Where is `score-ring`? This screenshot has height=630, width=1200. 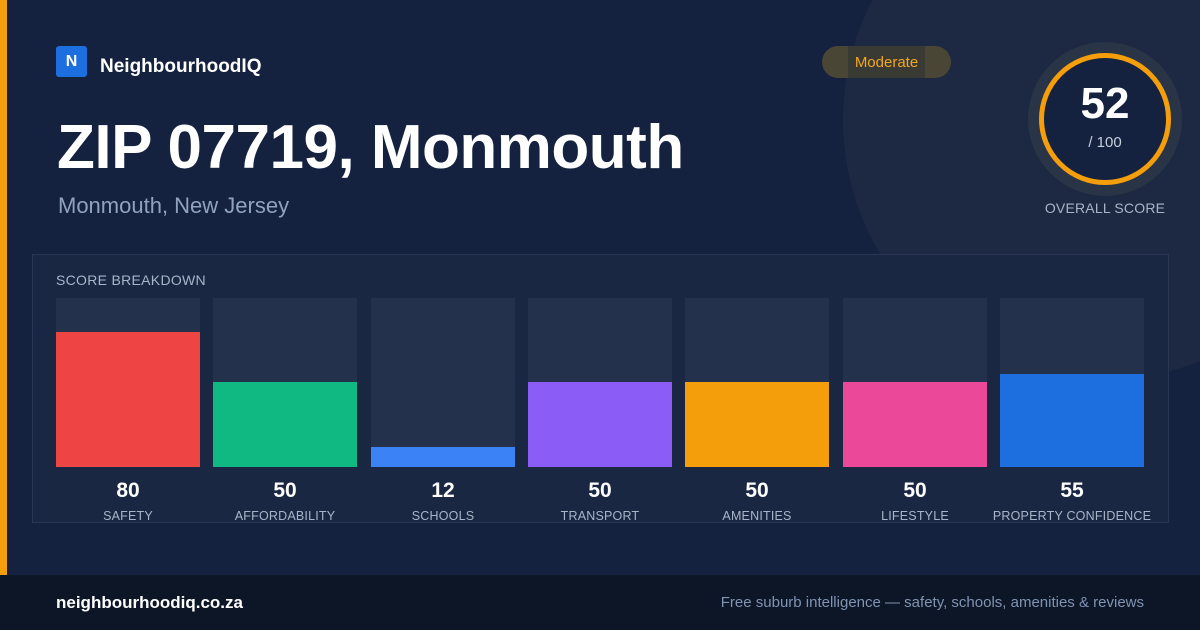 score-ring is located at coordinates (1105, 119).